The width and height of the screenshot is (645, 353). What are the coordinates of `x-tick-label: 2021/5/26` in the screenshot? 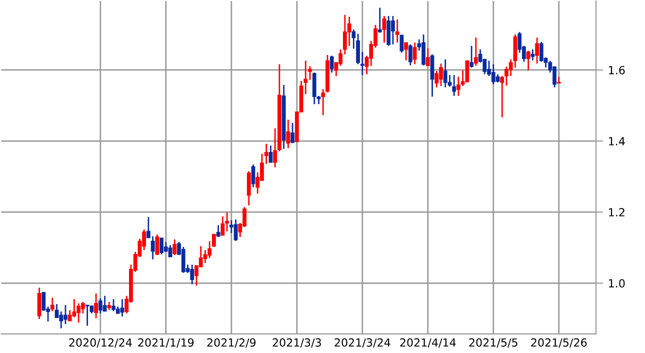 It's located at (559, 343).